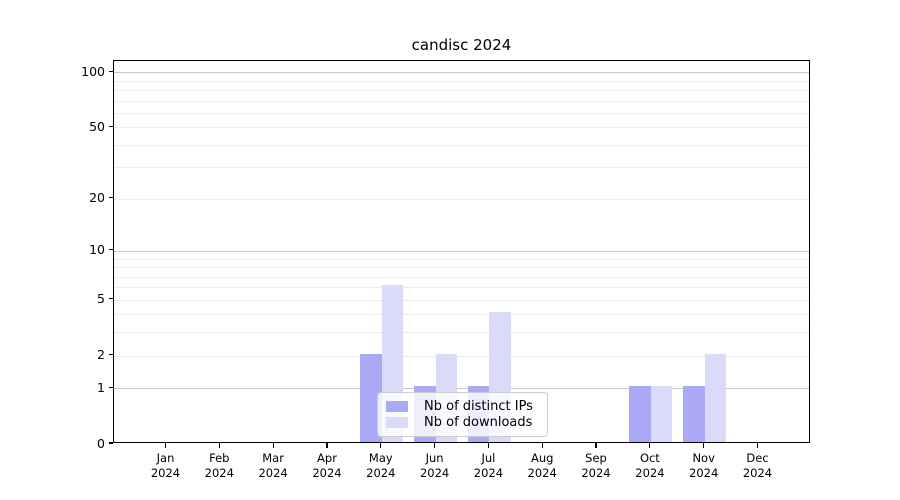  What do you see at coordinates (101, 443) in the screenshot?
I see `y-tick-label: 0` at bounding box center [101, 443].